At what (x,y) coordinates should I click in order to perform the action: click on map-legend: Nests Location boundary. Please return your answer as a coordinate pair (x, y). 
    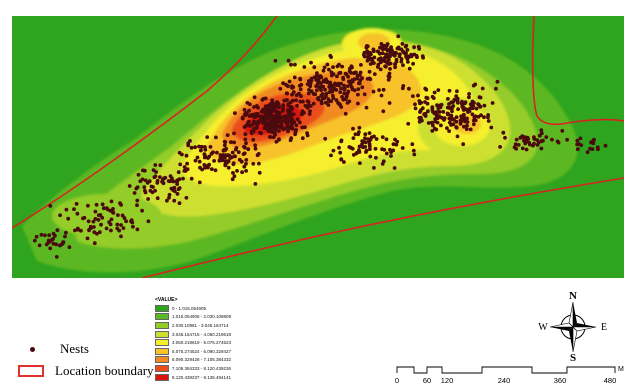
    Looking at the image, I should click on (87, 360).